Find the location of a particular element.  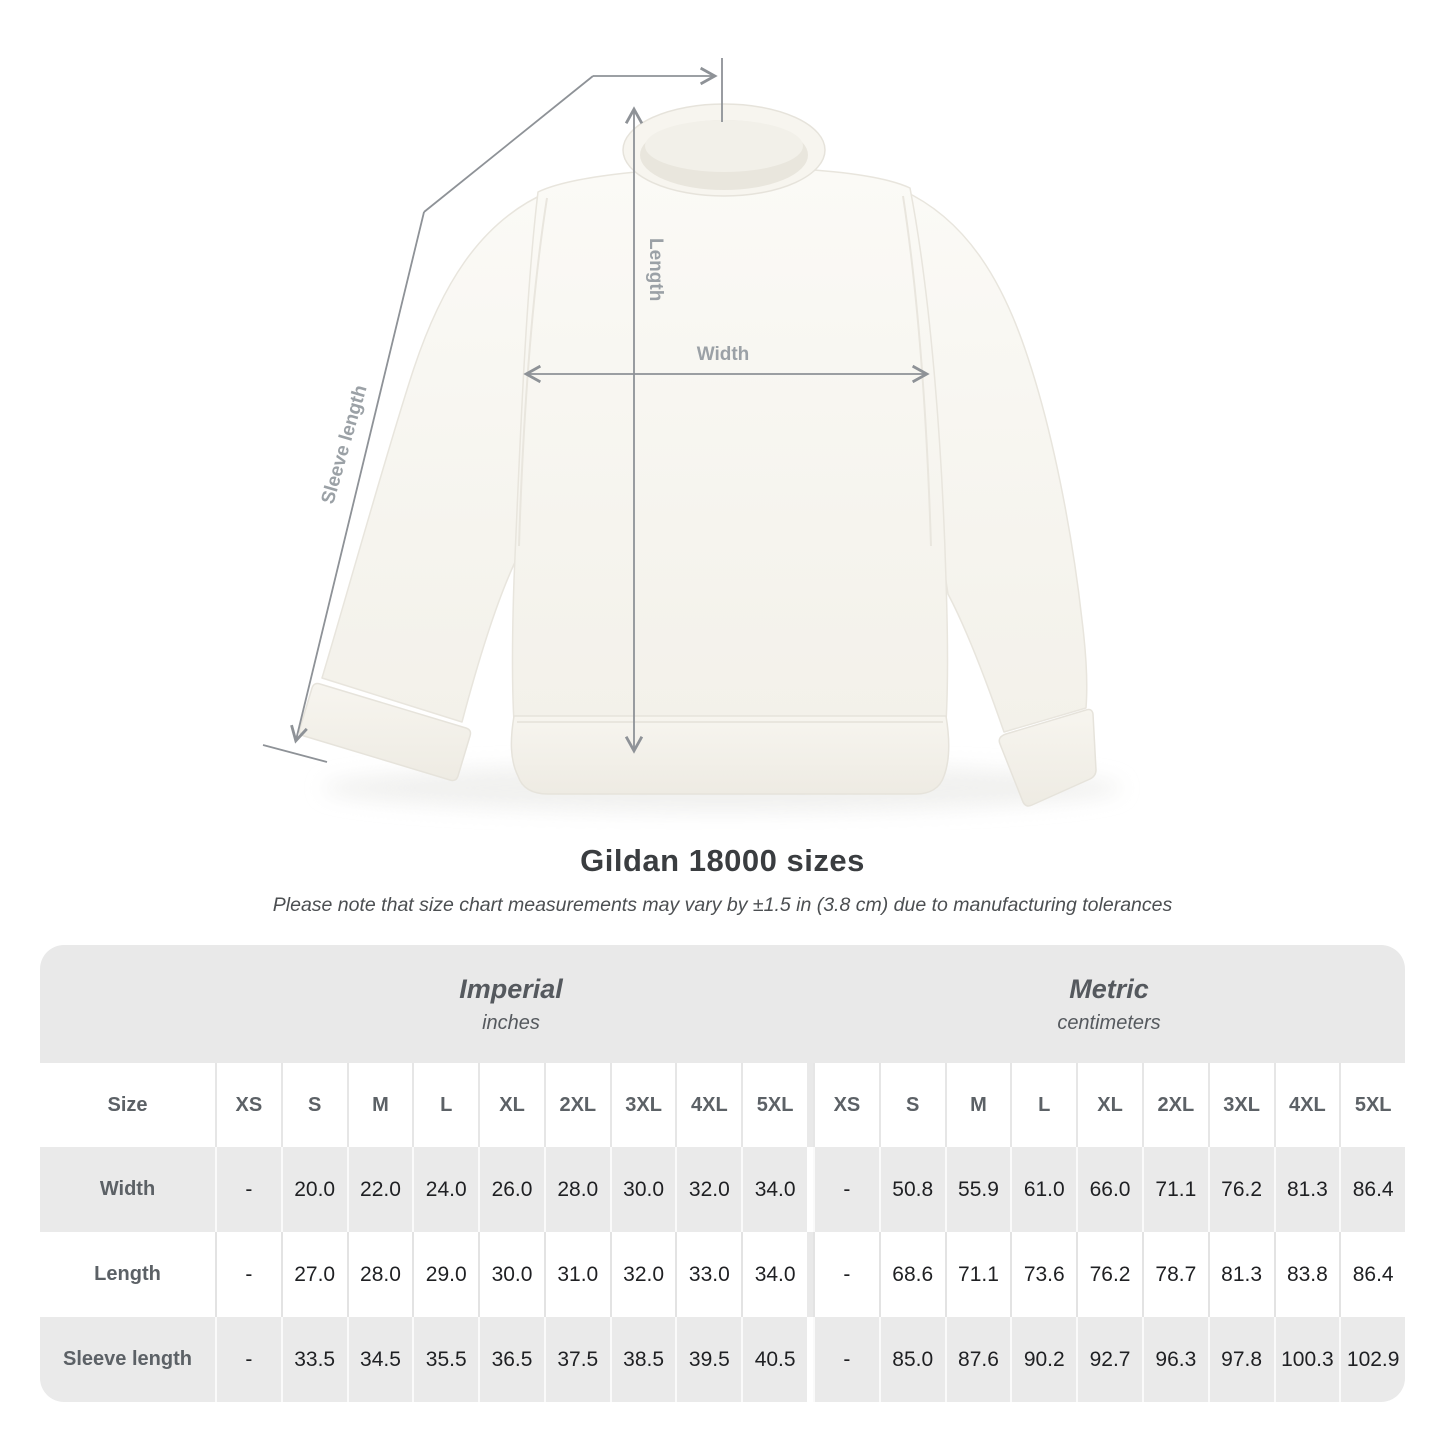

metric-cell: 87.6 is located at coordinates (977, 1359).